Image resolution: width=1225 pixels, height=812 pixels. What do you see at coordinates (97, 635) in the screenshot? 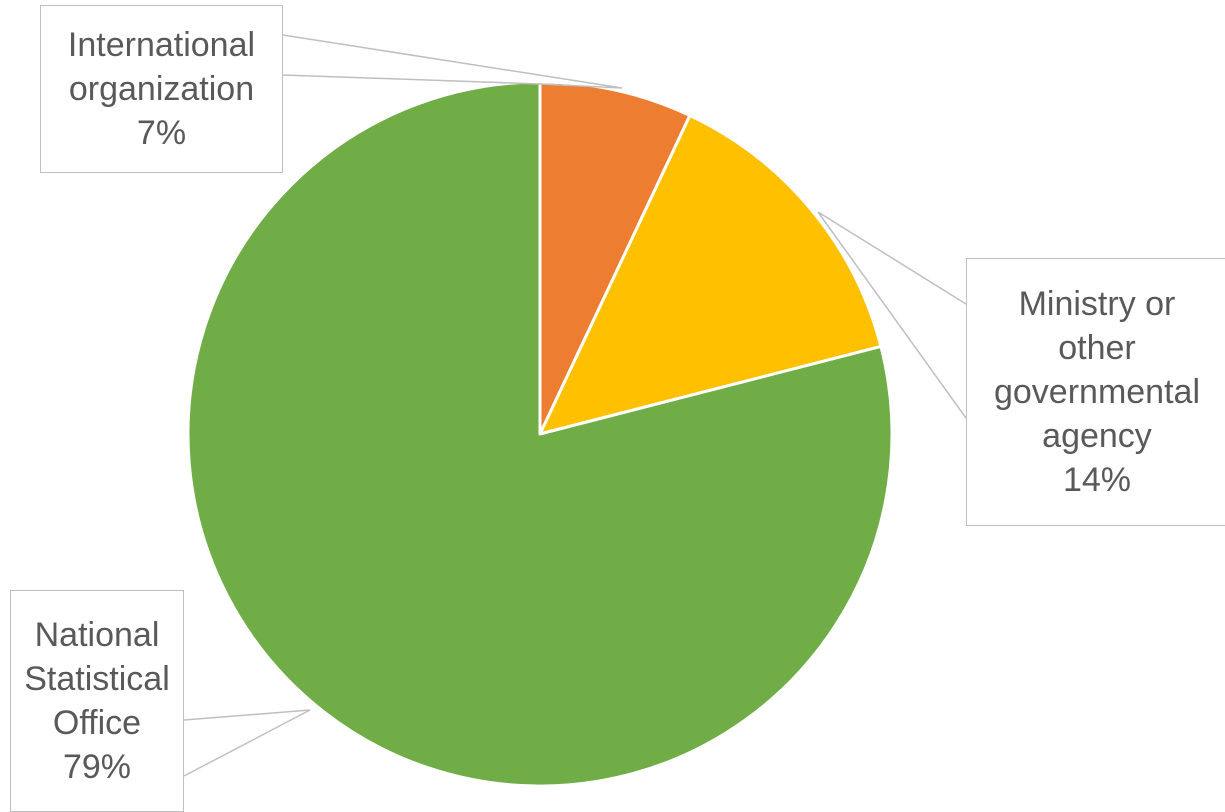
I see `label-nso-line1: National` at bounding box center [97, 635].